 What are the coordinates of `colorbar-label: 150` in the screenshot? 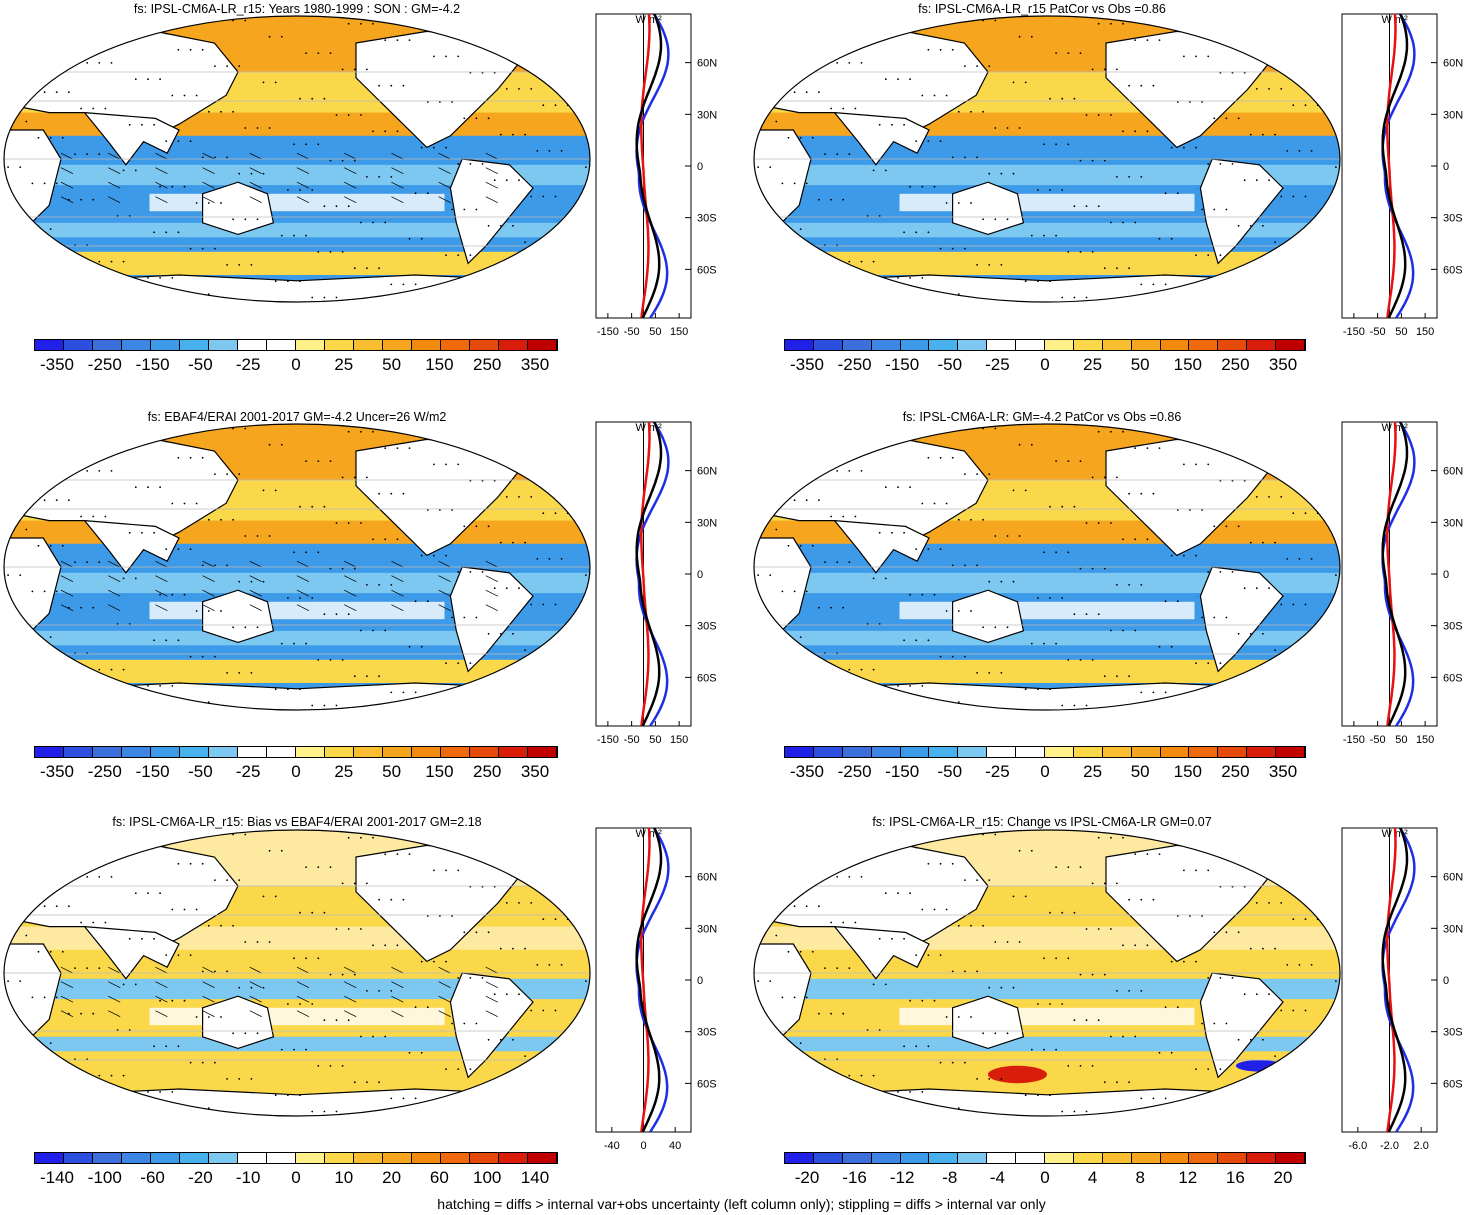 It's located at (439, 364).